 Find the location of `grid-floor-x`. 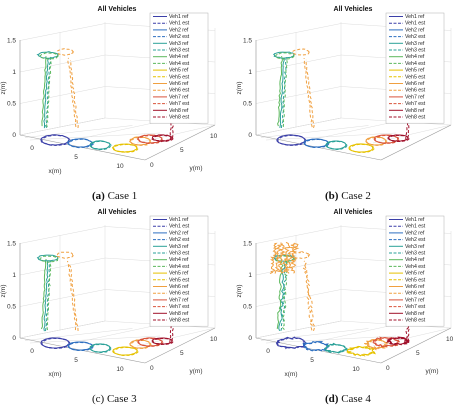

grid-floor-x is located at coordinates (95, 136).